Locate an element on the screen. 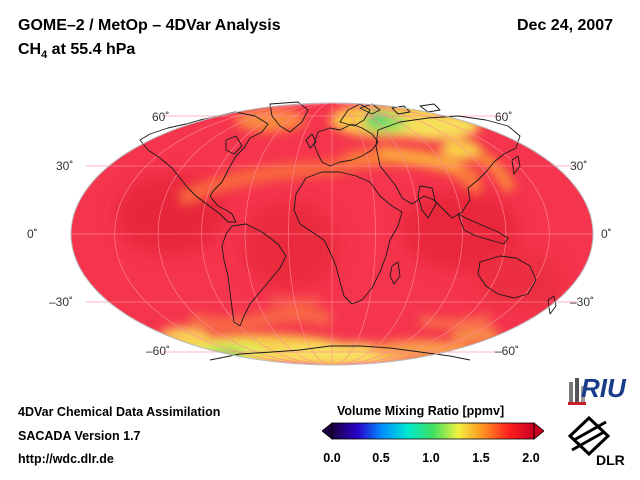 This screenshot has height=480, width=640. coastline-hudson-bay is located at coordinates (234, 145).